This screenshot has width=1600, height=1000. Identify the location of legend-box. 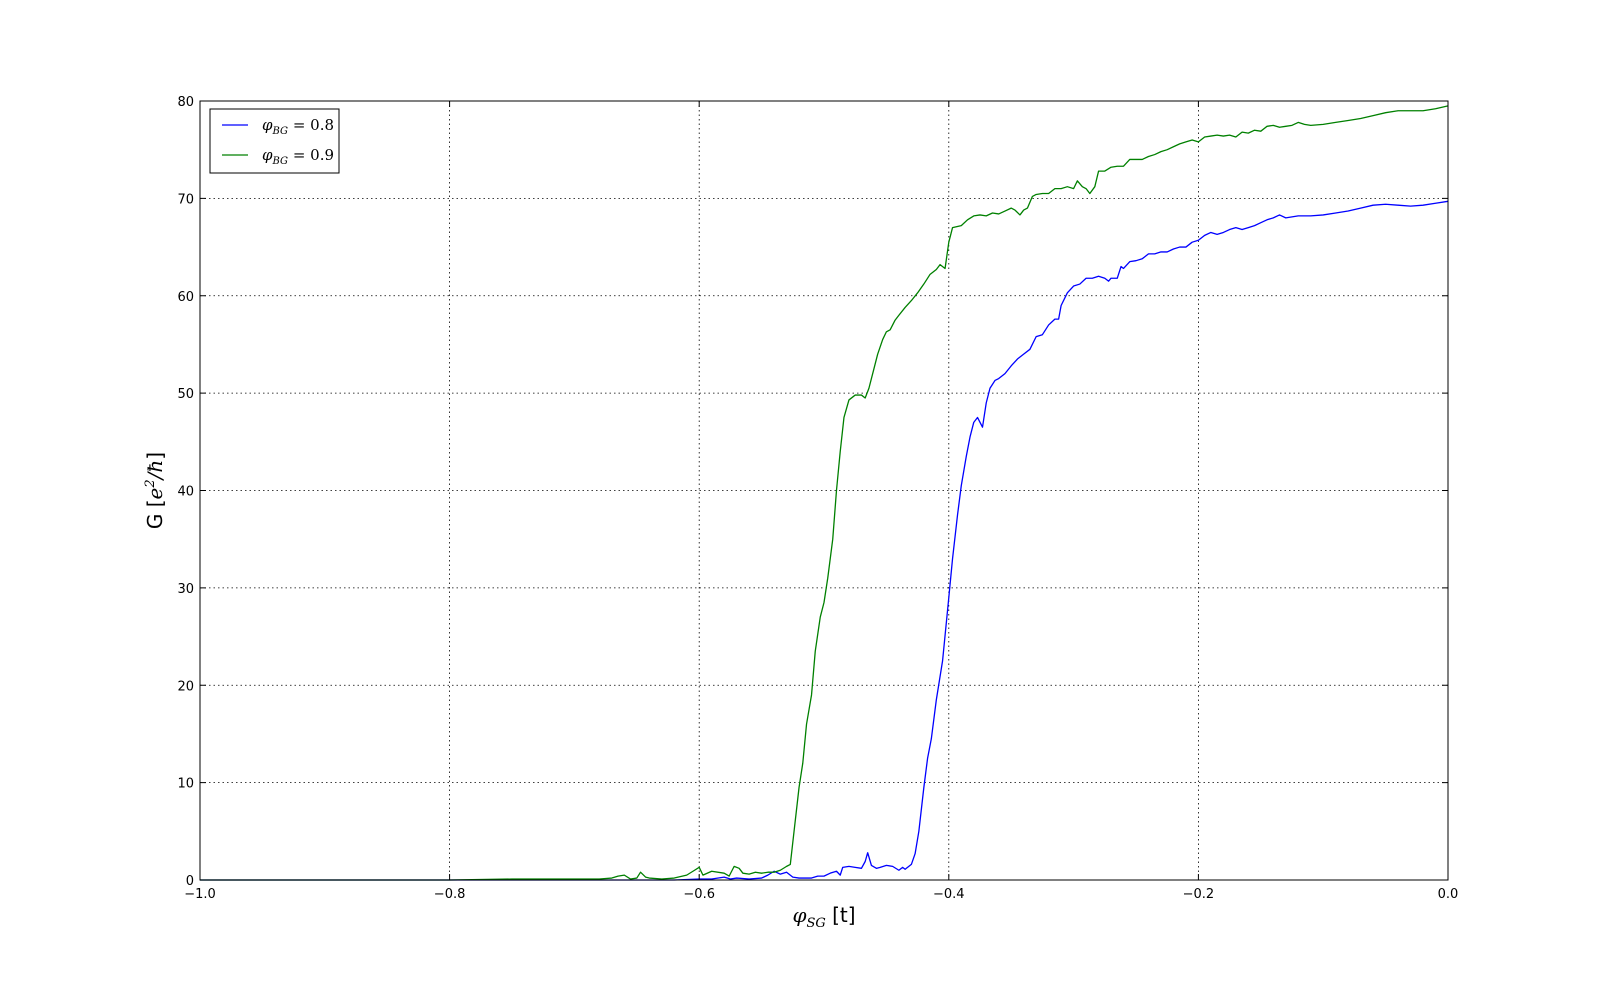
(274, 141).